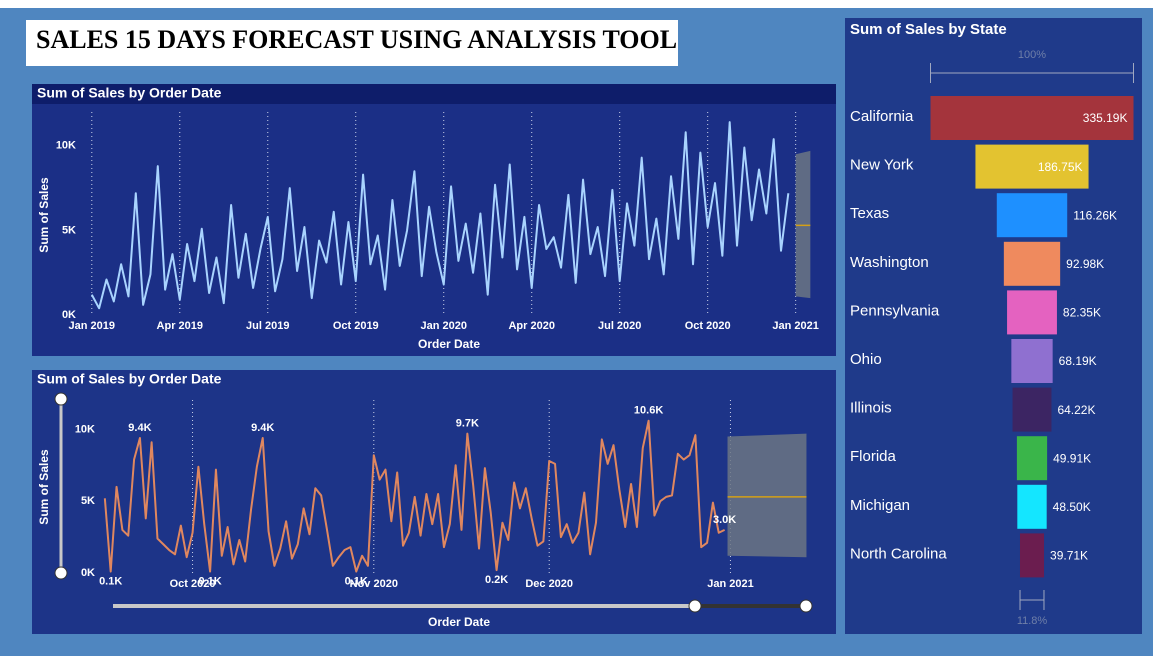 The width and height of the screenshot is (1153, 656). I want to click on data-label: 48.50K, so click(1072, 507).